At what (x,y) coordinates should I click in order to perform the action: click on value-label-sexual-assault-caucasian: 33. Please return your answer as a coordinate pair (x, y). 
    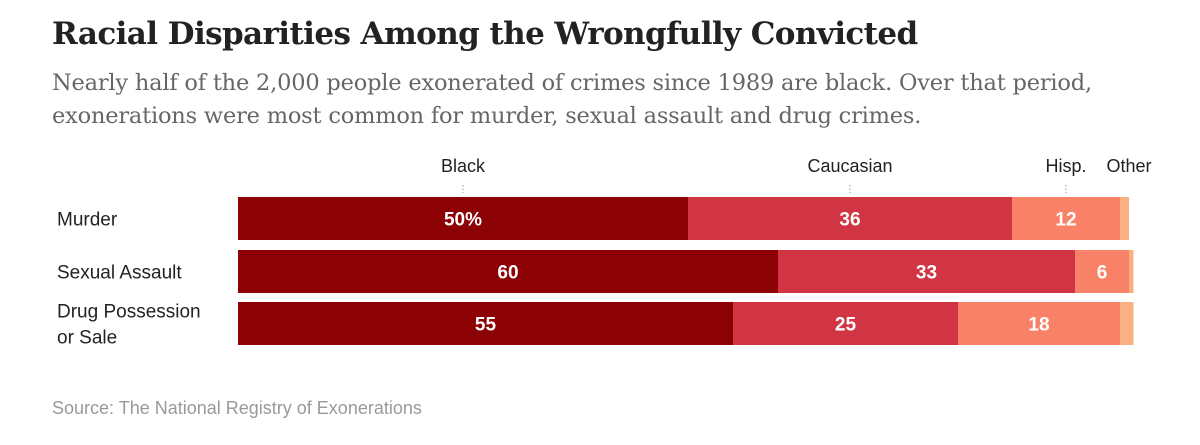
    Looking at the image, I should click on (926, 273).